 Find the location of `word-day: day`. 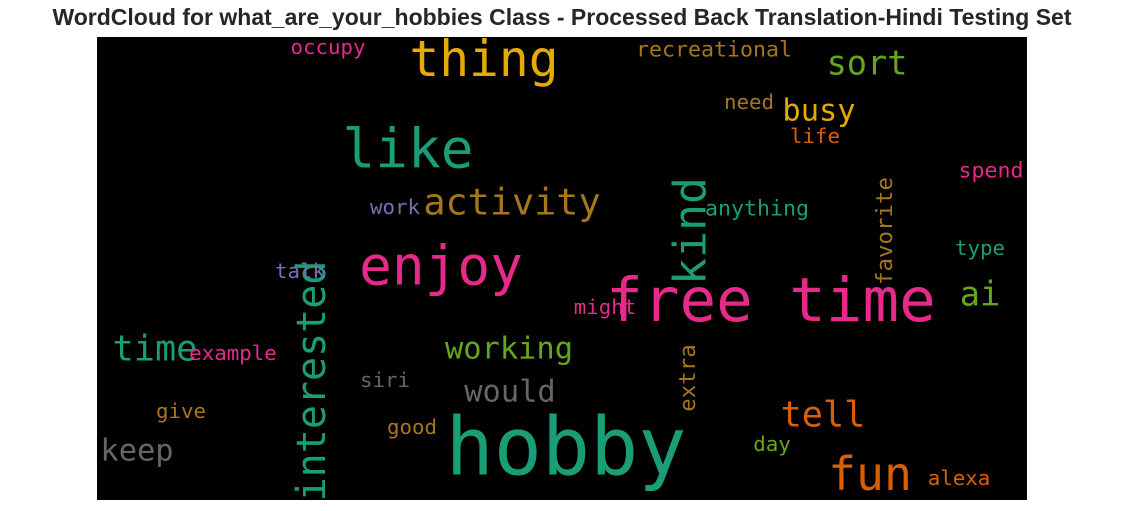

word-day: day is located at coordinates (772, 444).